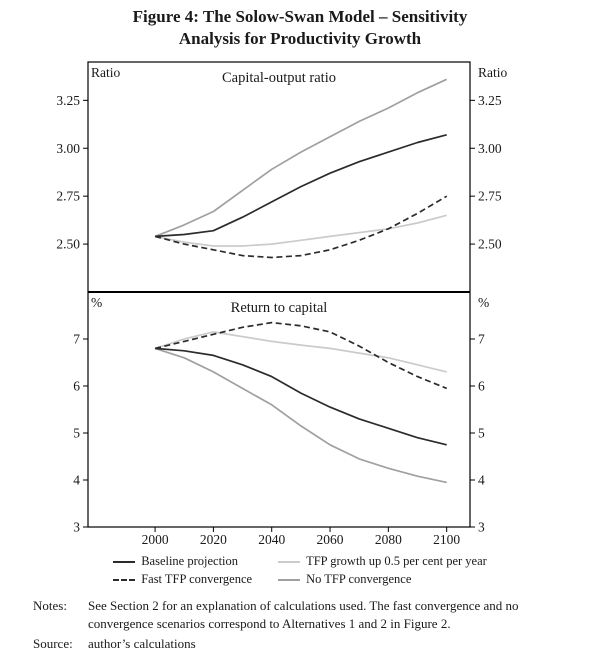 The width and height of the screenshot is (600, 659). I want to click on y-tick-label-right: 2.75, so click(490, 196).